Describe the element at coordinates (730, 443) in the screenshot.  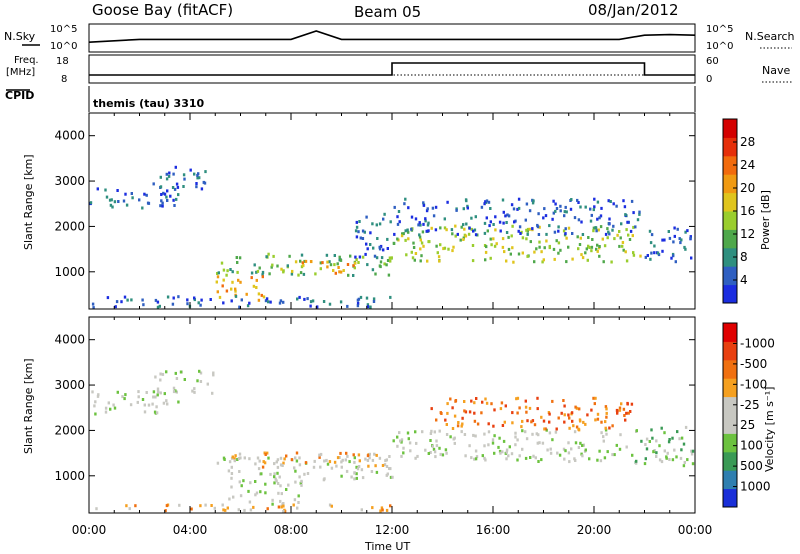
I see `velocity-colorbar-swatch` at that location.